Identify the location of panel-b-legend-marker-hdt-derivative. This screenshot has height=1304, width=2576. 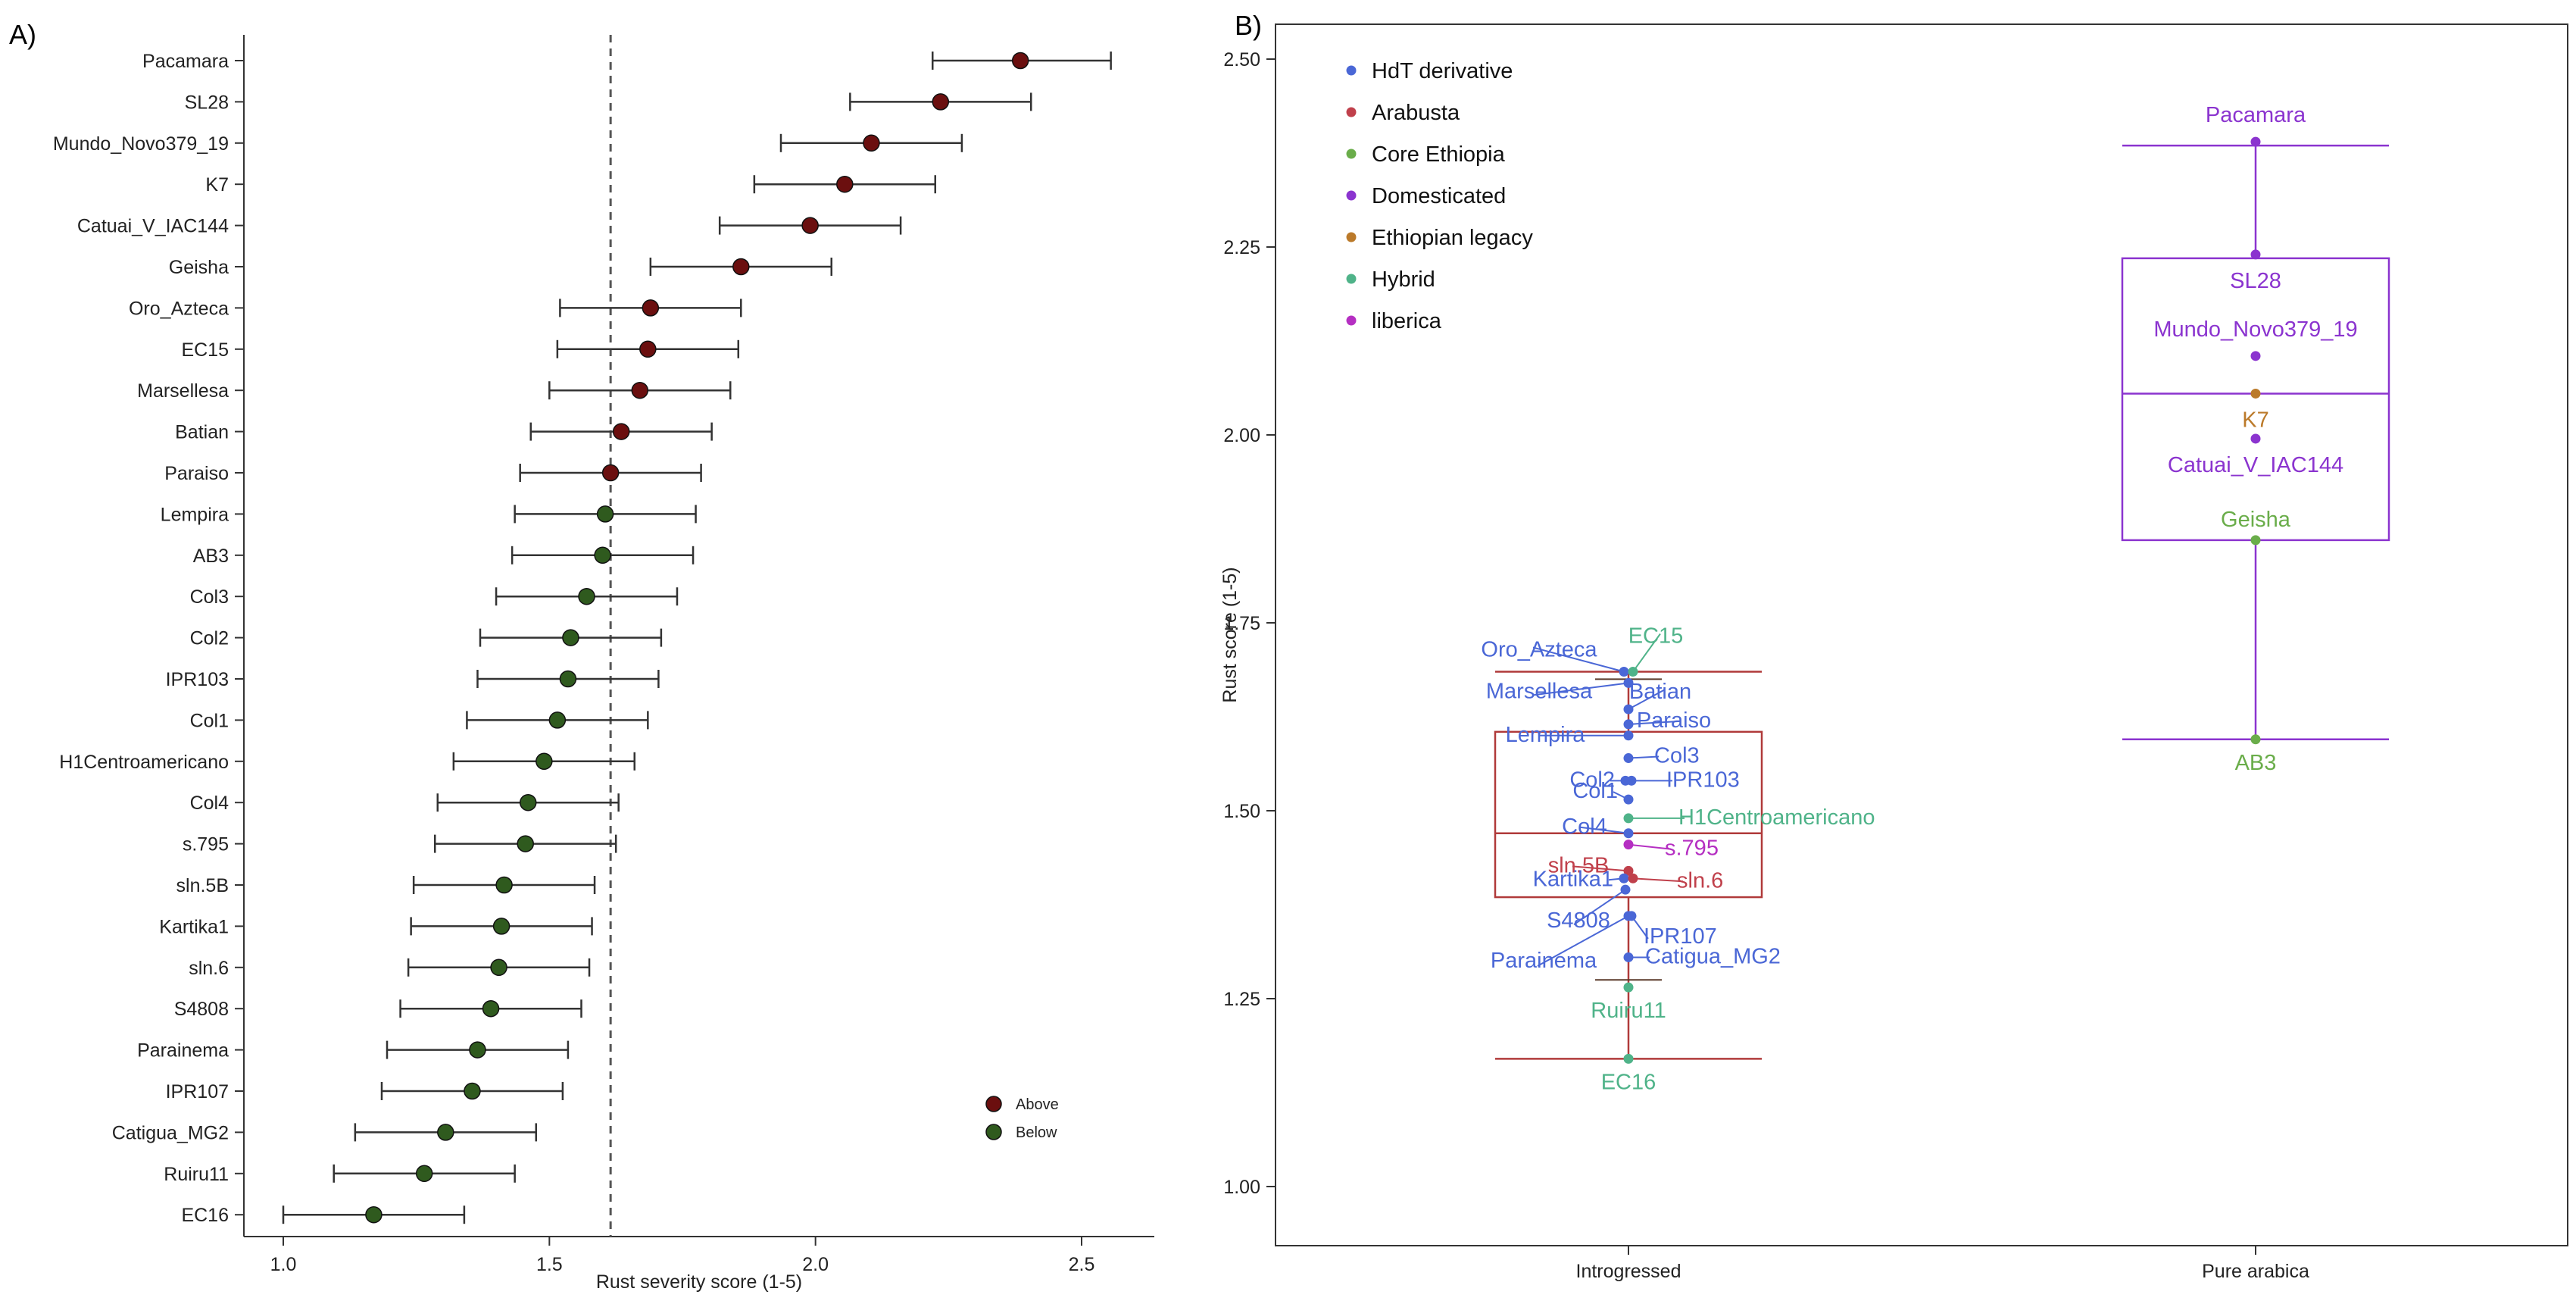
(1352, 70).